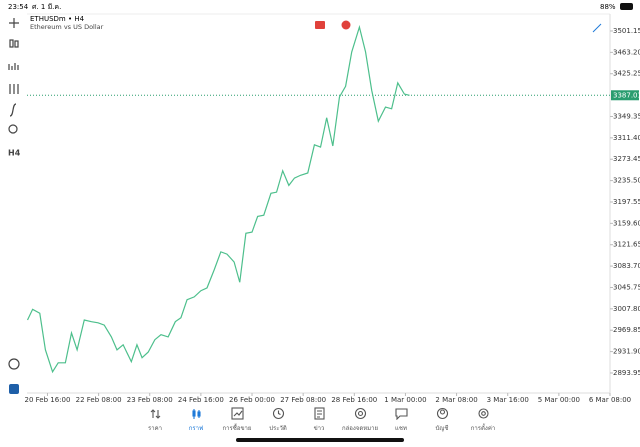 The image size is (640, 447). Describe the element at coordinates (252, 400) in the screenshot. I see `x-tick-label: 26 Feb 00:00` at that location.